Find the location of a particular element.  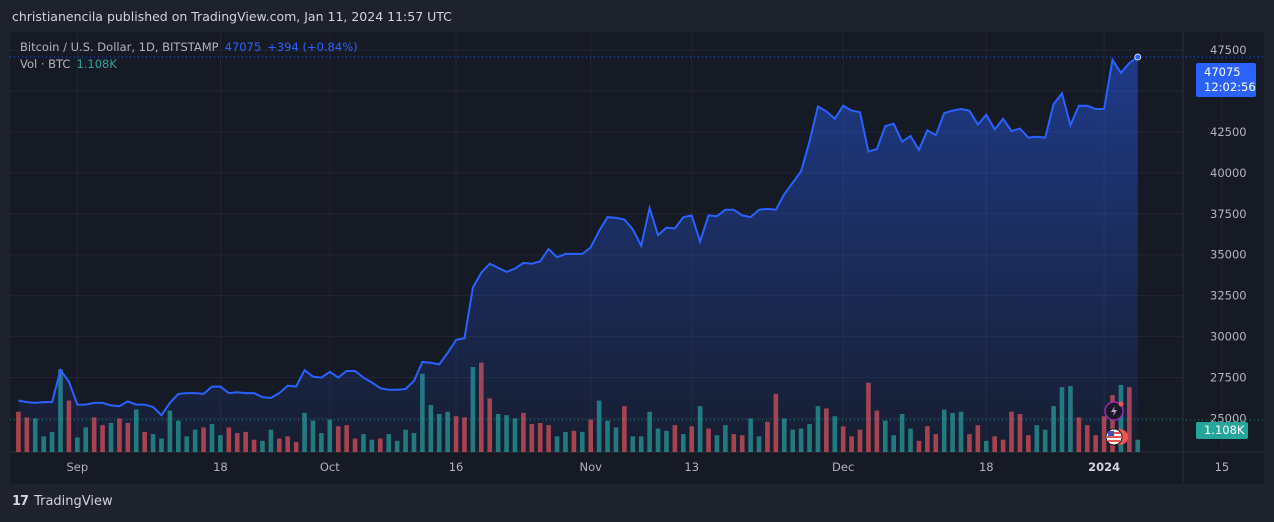

last-price-marker is located at coordinates (1138, 57).